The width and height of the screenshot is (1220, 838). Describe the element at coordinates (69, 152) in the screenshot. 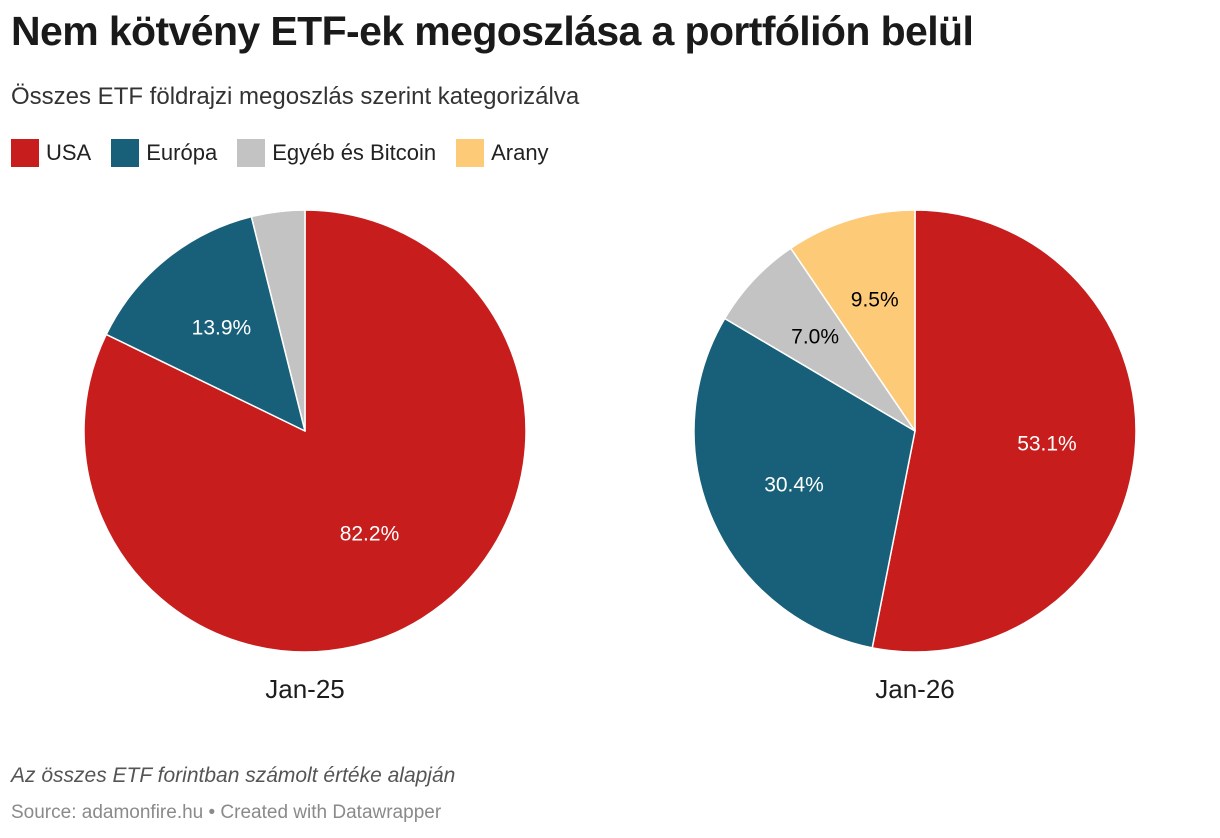

I see `legend-label-usa: USA` at that location.